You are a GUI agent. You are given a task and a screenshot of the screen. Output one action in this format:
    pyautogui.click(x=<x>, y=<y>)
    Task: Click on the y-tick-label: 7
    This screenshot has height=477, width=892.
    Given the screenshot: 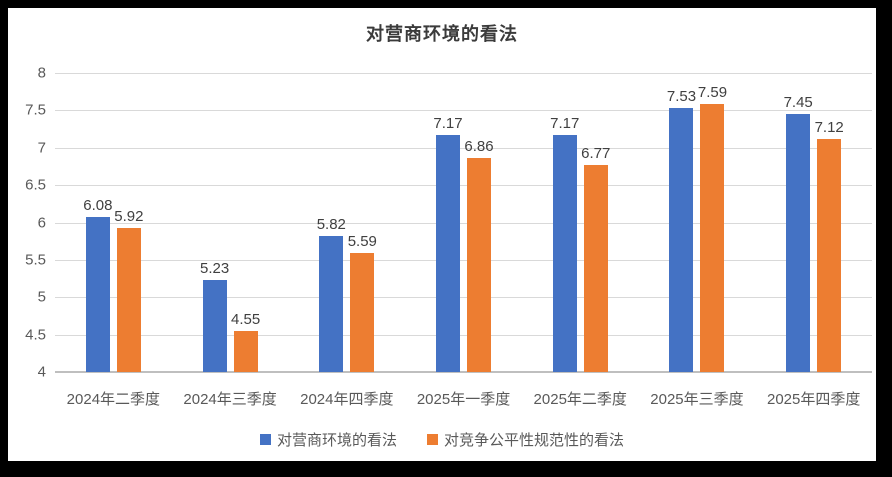 What is the action you would take?
    pyautogui.click(x=41, y=148)
    